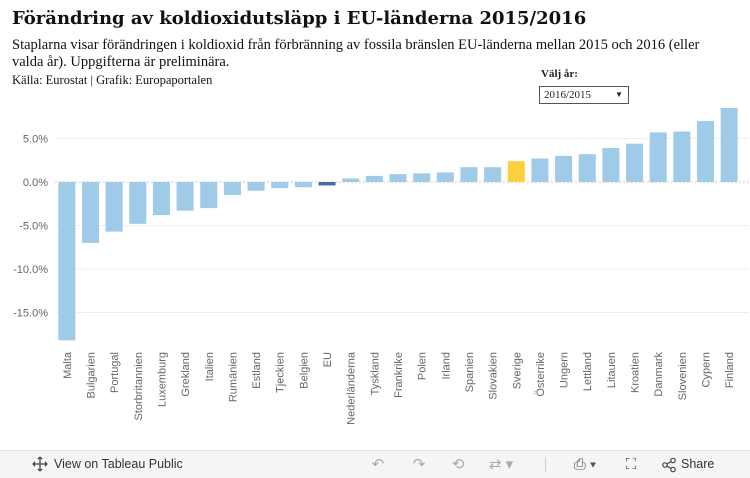 The height and width of the screenshot is (478, 750). I want to click on x-tick-label: EU, so click(328, 359).